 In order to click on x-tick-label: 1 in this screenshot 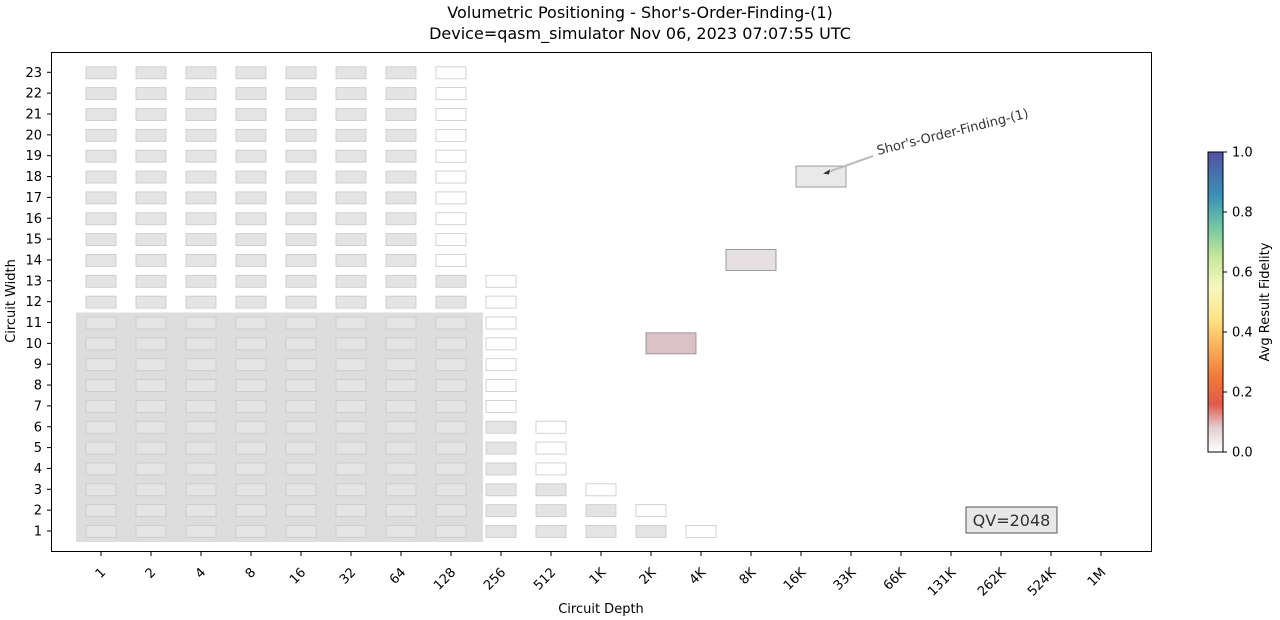, I will do `click(101, 573)`.